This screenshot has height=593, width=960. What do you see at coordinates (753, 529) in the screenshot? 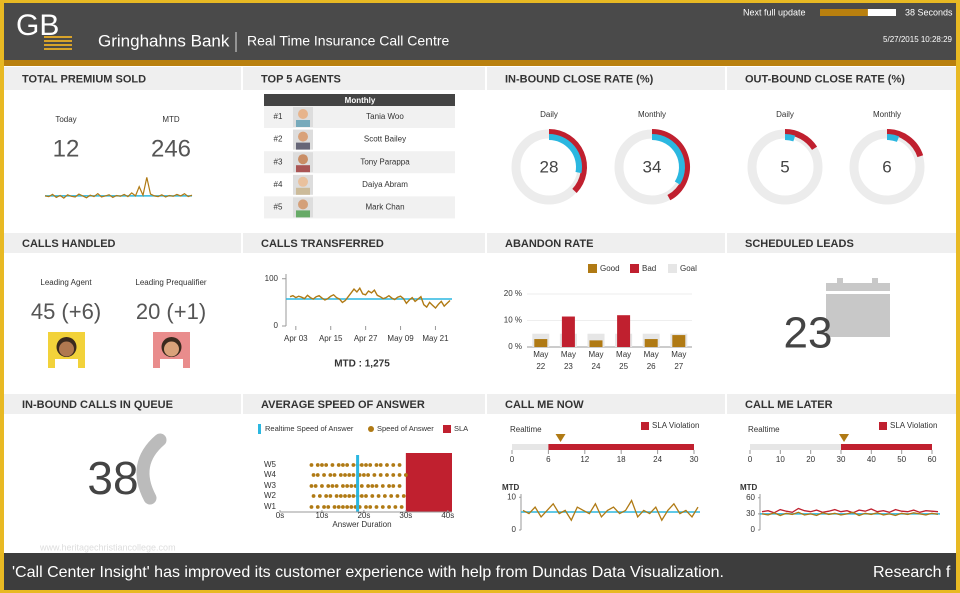
I see `y-tick-label: 0` at bounding box center [753, 529].